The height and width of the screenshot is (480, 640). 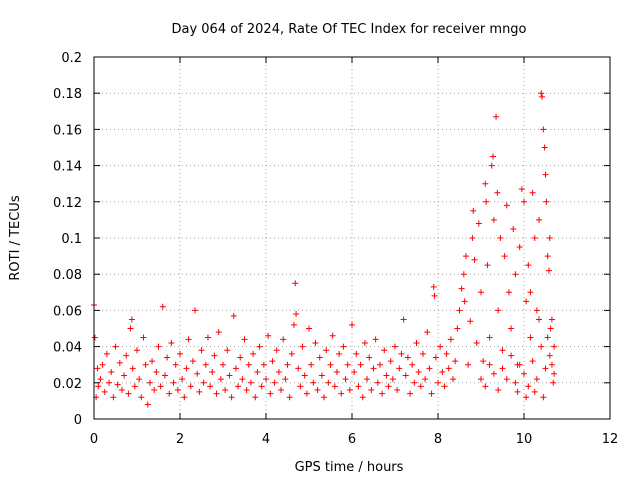 I want to click on y-tick-label: 0.02, so click(x=67, y=384).